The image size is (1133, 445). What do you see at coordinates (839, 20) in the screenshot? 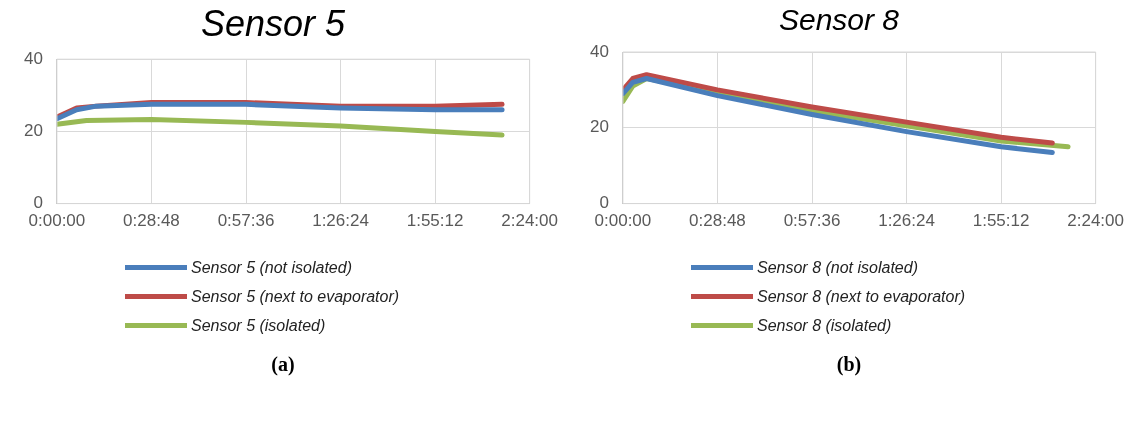
I see `chart-title: Sensor 8` at bounding box center [839, 20].